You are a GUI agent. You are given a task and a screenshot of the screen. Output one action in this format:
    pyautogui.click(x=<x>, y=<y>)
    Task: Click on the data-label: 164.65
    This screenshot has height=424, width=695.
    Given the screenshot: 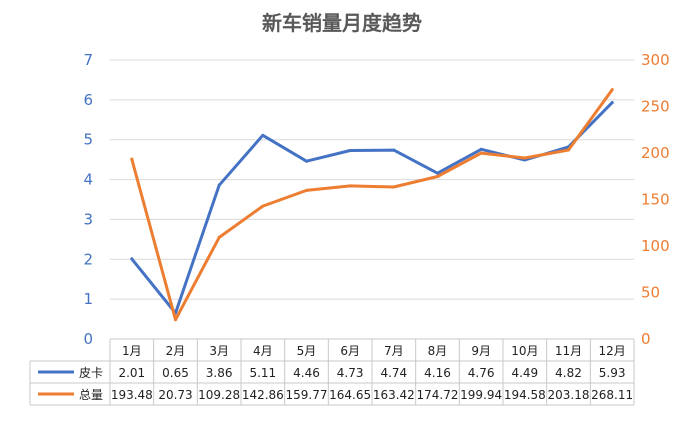 What is the action you would take?
    pyautogui.click(x=350, y=395)
    